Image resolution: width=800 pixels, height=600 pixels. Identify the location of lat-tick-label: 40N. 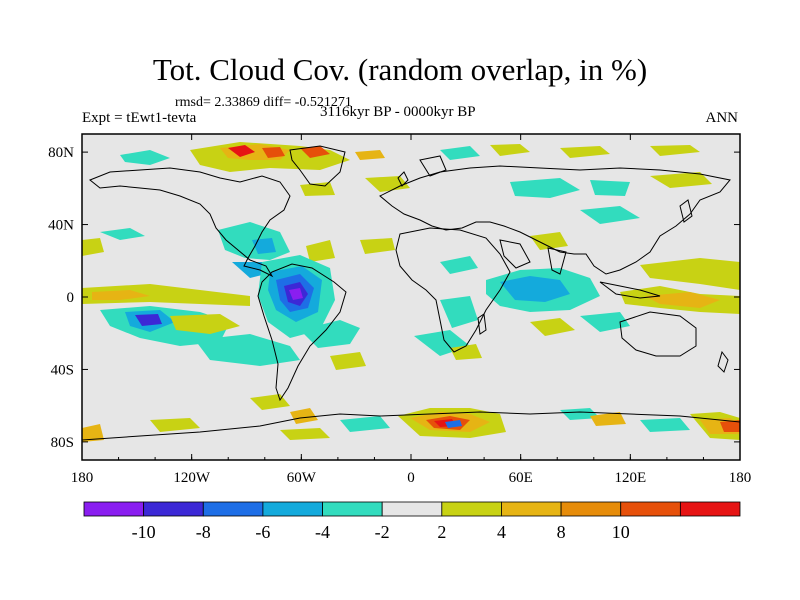
(61, 226).